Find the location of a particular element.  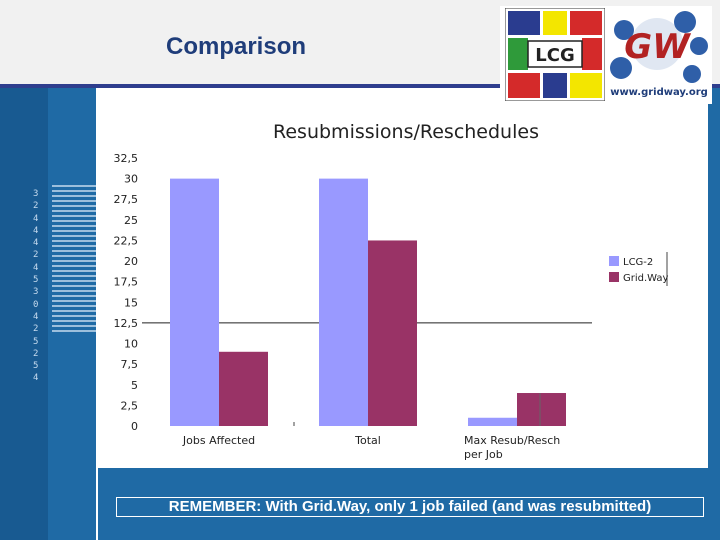

right-decorative-band is located at coordinates (714, 314).